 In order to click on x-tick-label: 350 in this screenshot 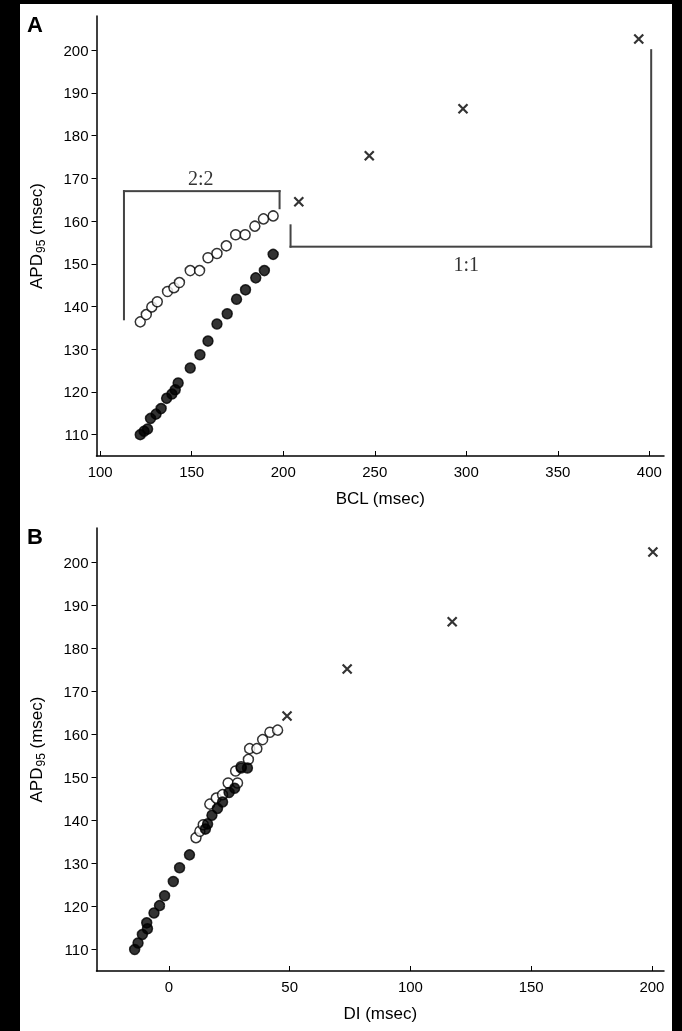, I will do `click(558, 471)`.